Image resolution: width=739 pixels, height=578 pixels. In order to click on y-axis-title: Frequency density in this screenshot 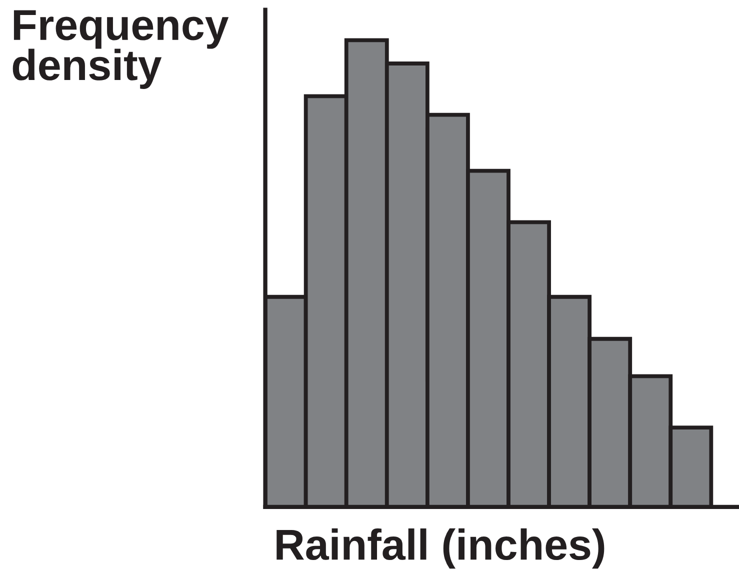, I will do `click(120, 49)`.